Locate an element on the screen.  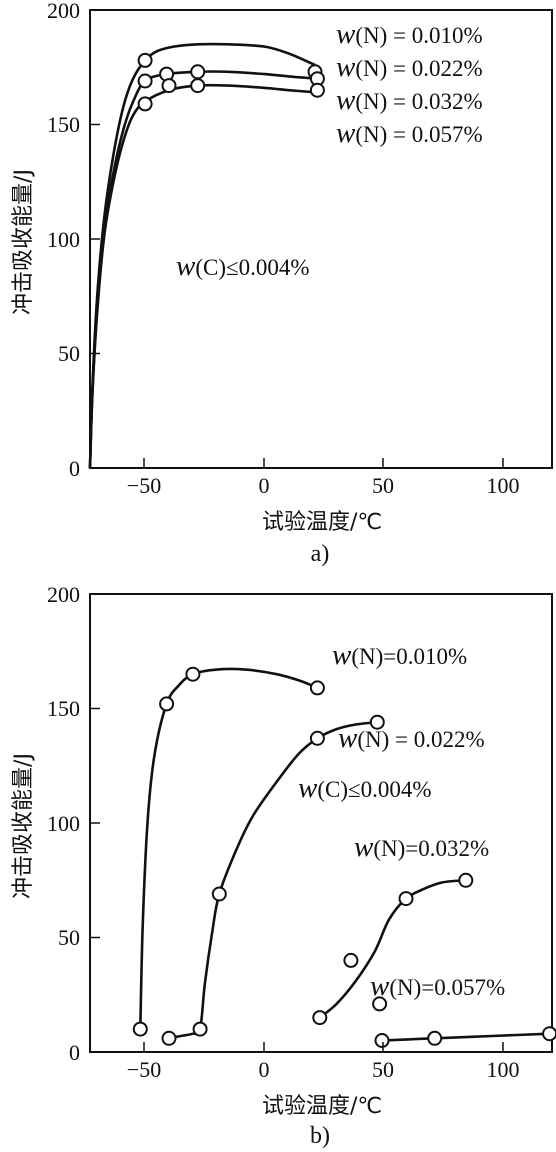
panel-b-ytick-label: 100 is located at coordinates (63, 823).